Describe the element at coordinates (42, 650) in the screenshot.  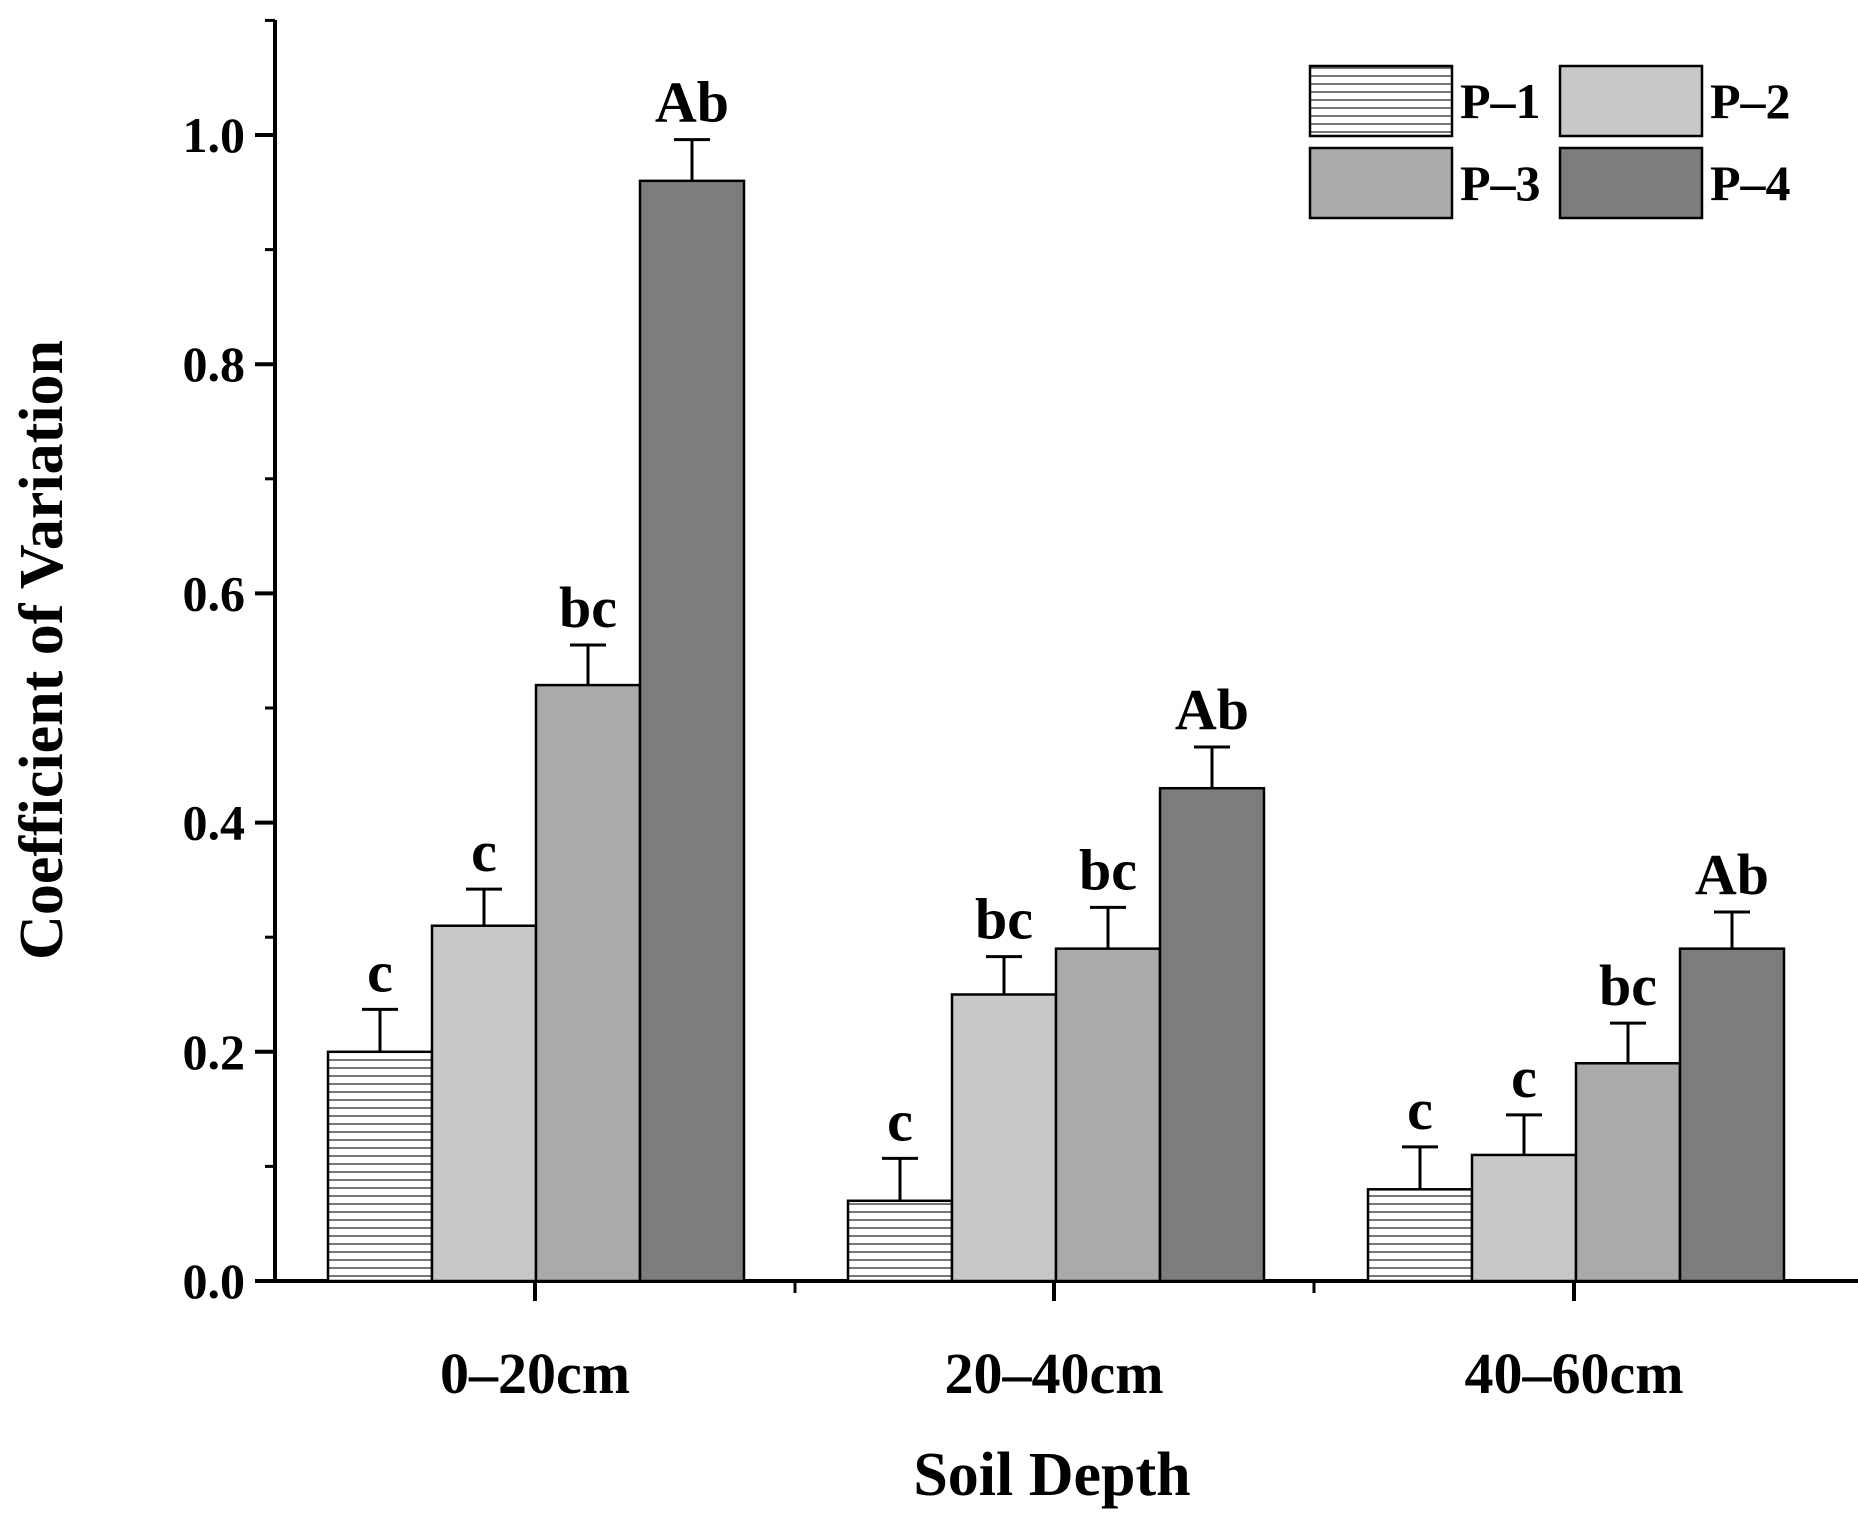
I see `y-axis-title: Coefficient of Variation` at that location.